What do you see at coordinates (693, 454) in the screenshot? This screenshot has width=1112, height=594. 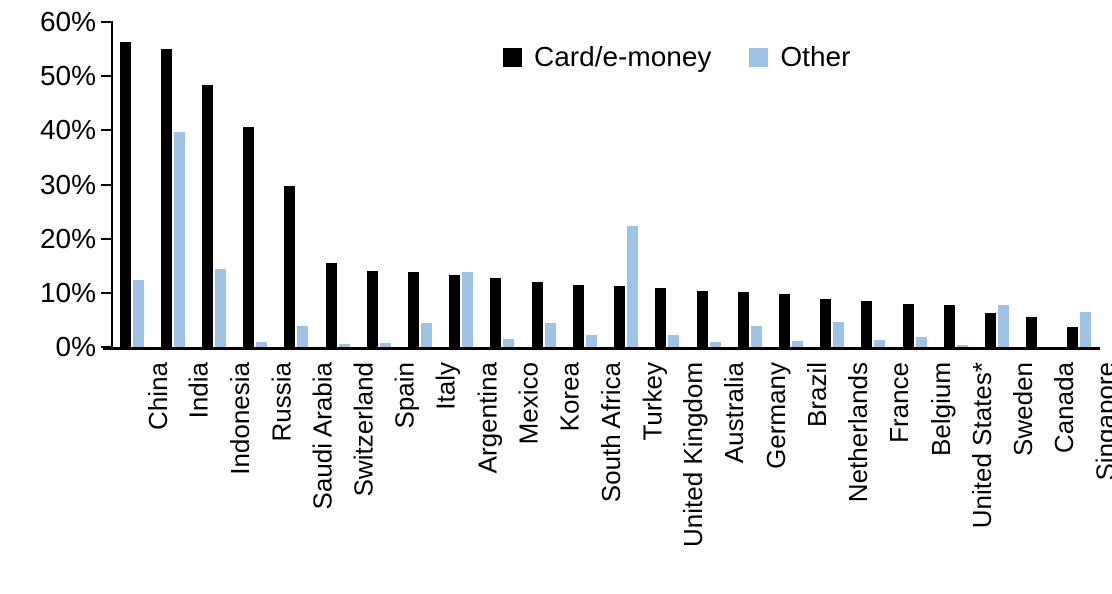 I see `x-axis-category-label: United Kingdom` at bounding box center [693, 454].